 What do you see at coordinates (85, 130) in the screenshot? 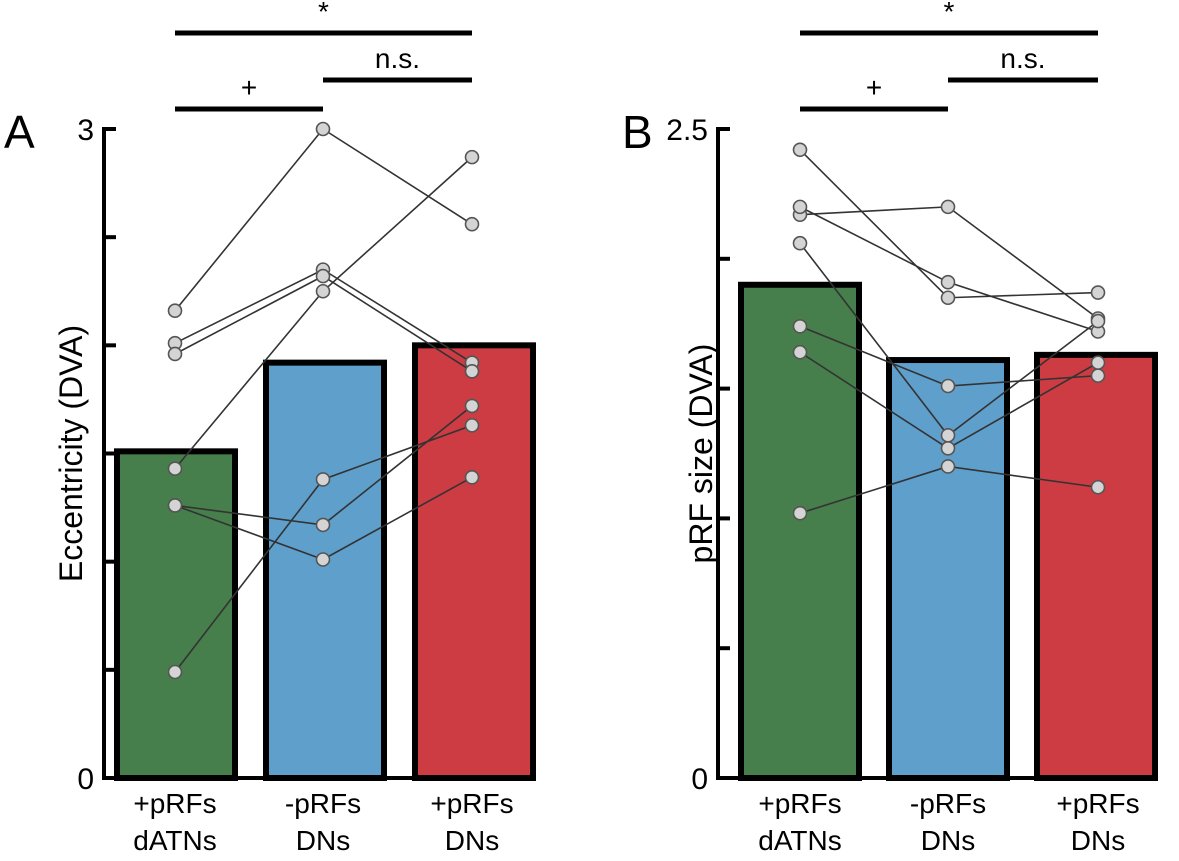
I see `y-tick-label: 3` at bounding box center [85, 130].